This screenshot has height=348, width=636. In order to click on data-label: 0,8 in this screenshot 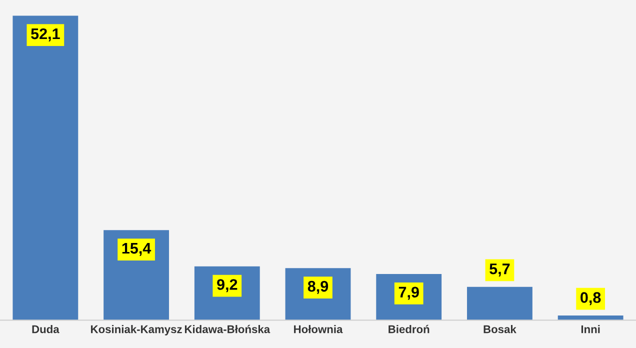, I will do `click(590, 299)`.